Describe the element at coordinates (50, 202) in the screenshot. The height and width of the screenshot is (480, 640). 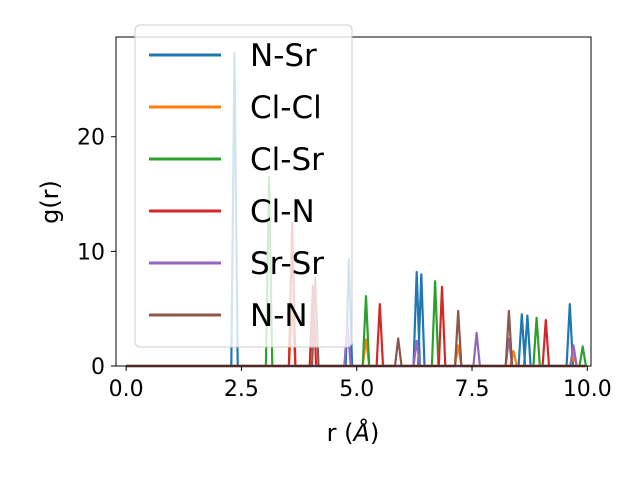
I see `y-axis-label: g(r)` at that location.